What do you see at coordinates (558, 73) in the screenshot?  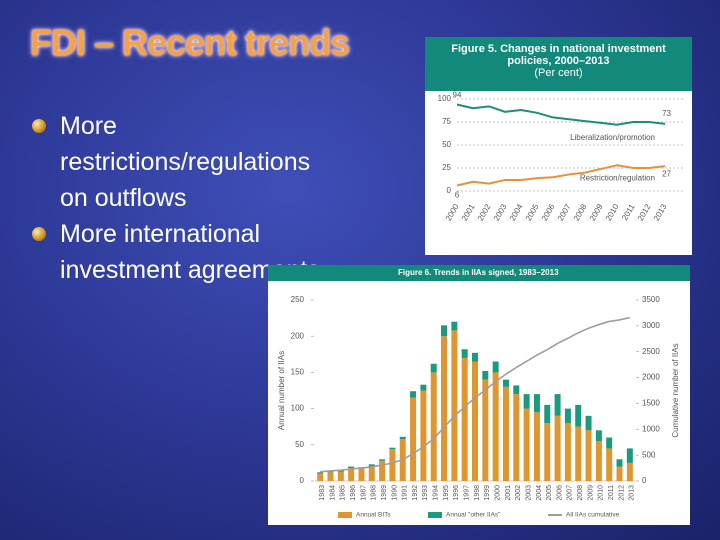 I see `chart-subtitle: (Per cent)` at bounding box center [558, 73].